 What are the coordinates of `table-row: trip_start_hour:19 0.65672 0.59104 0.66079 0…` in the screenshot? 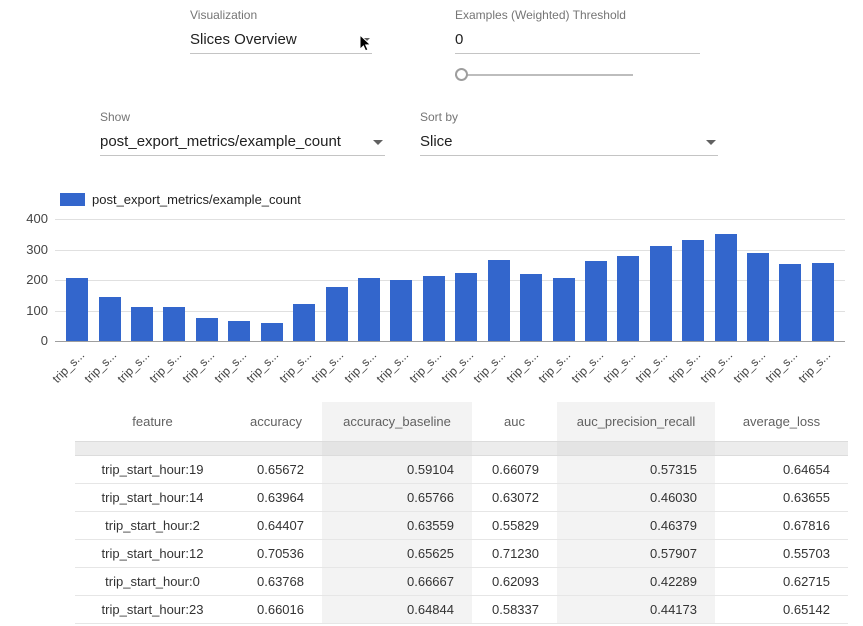 It's located at (461, 469).